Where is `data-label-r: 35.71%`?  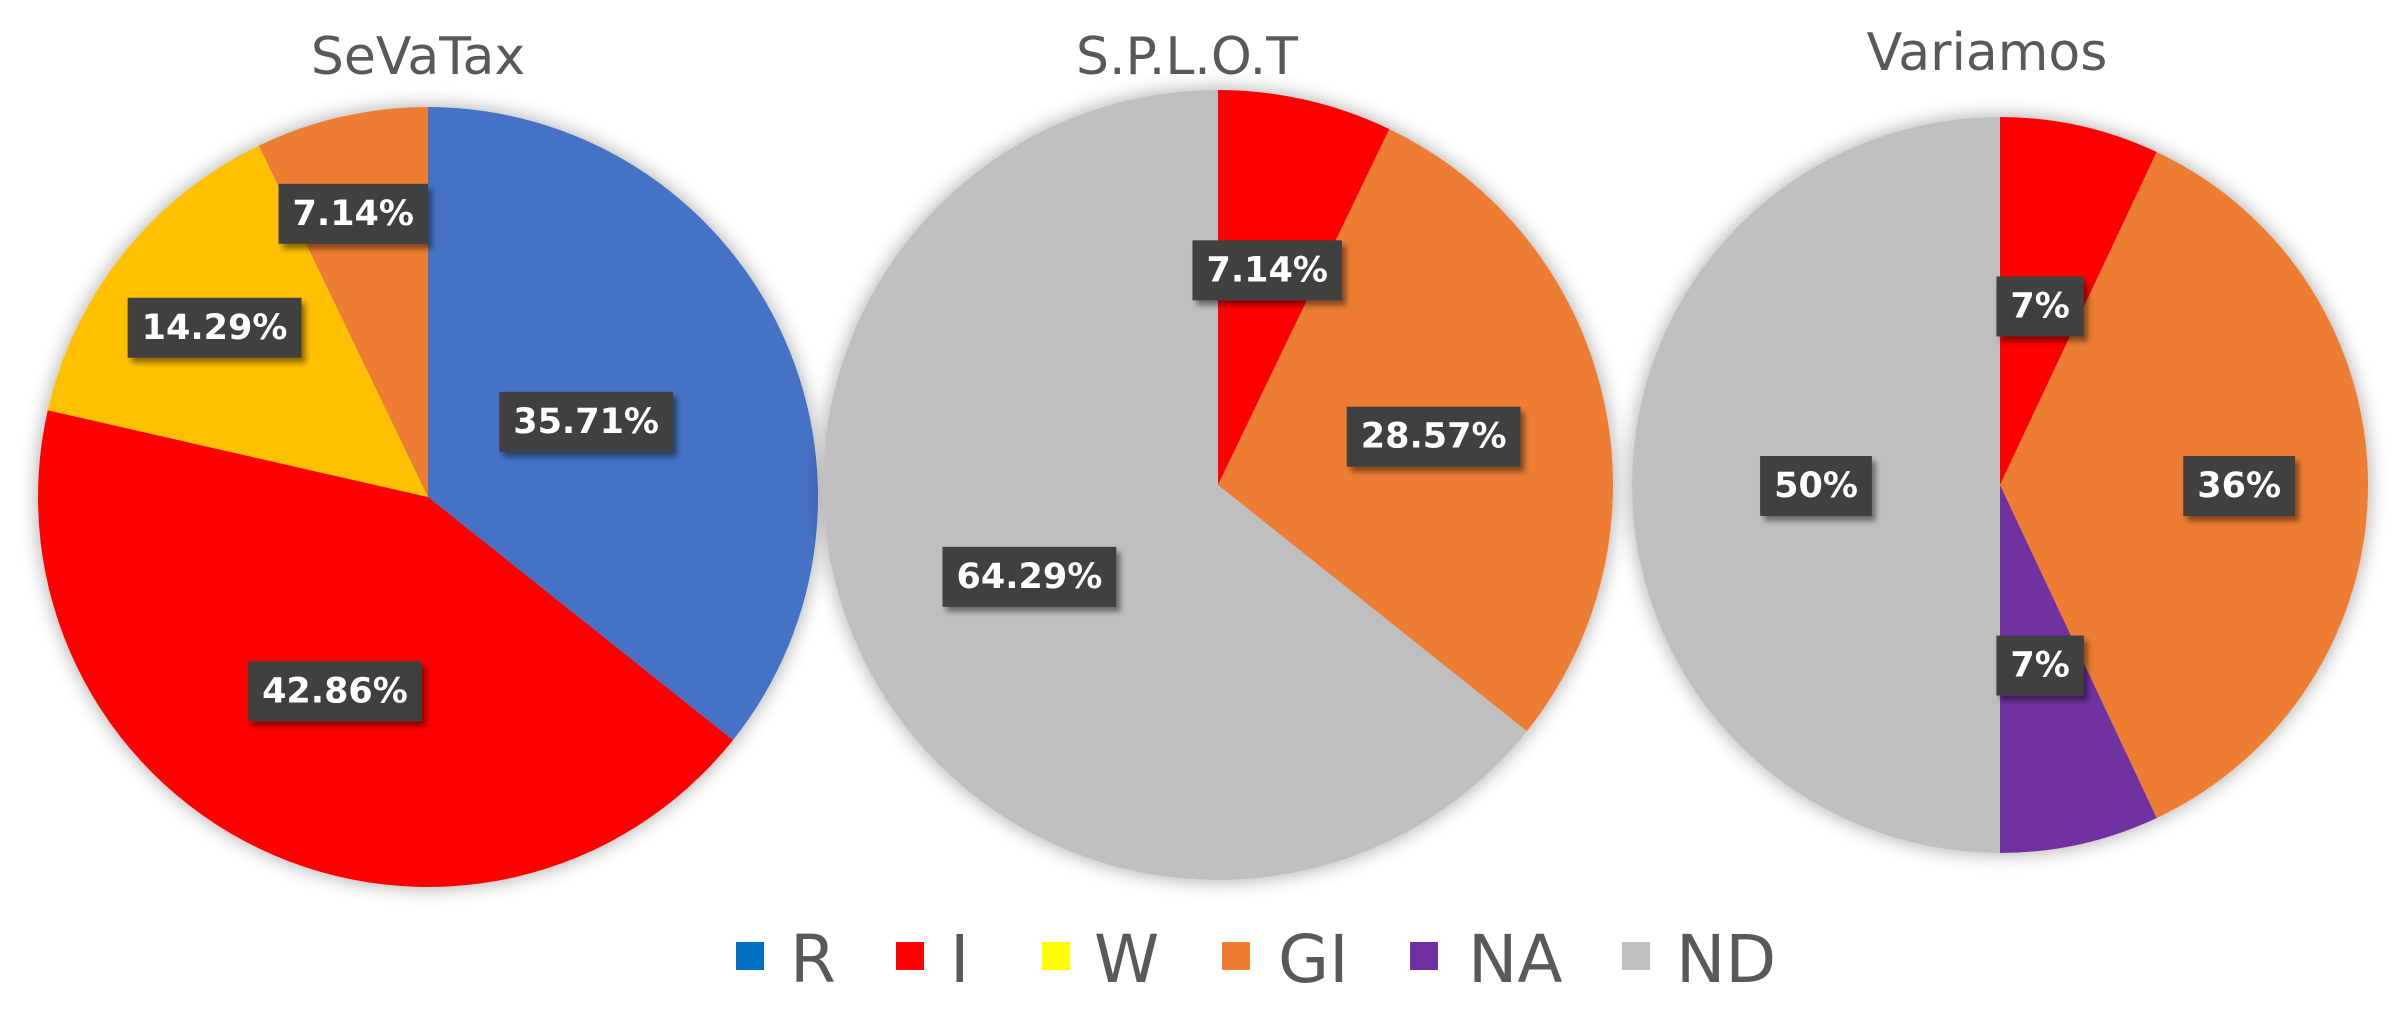
data-label-r: 35.71% is located at coordinates (586, 421).